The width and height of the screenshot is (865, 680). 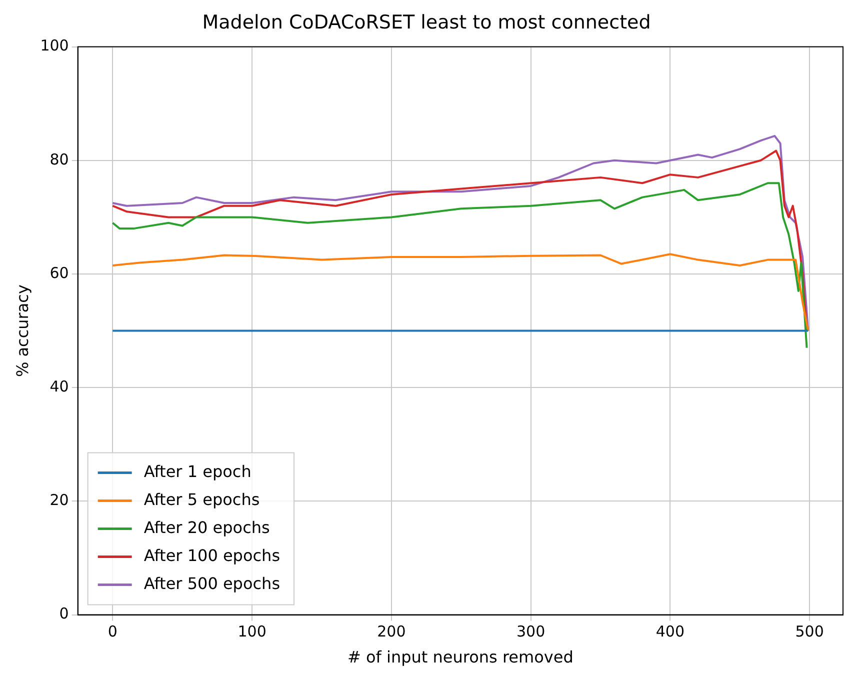 What do you see at coordinates (531, 631) in the screenshot?
I see `x-tick-label: 300` at bounding box center [531, 631].